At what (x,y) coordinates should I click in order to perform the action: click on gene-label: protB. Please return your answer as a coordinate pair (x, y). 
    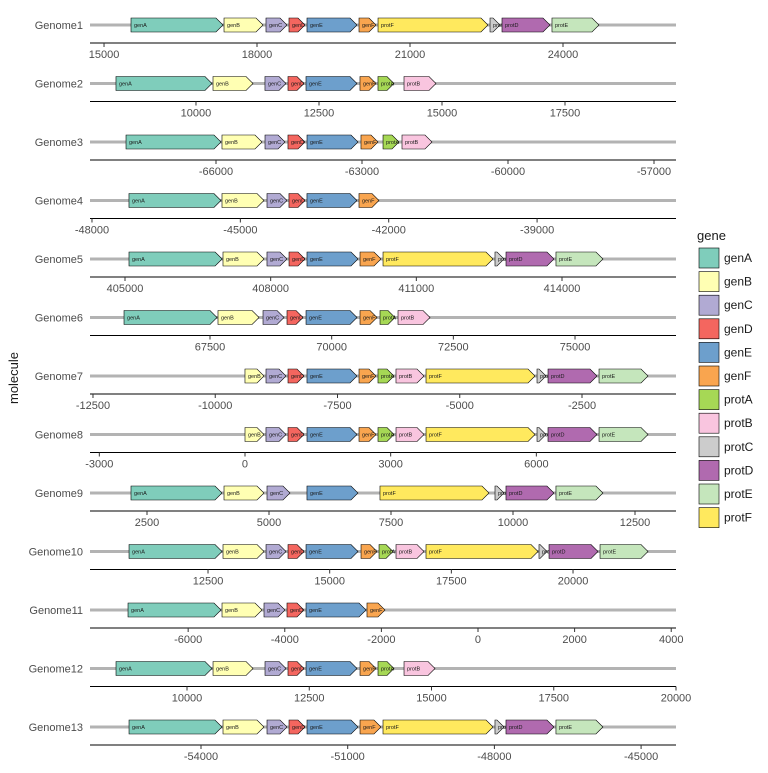
    Looking at the image, I should click on (405, 377).